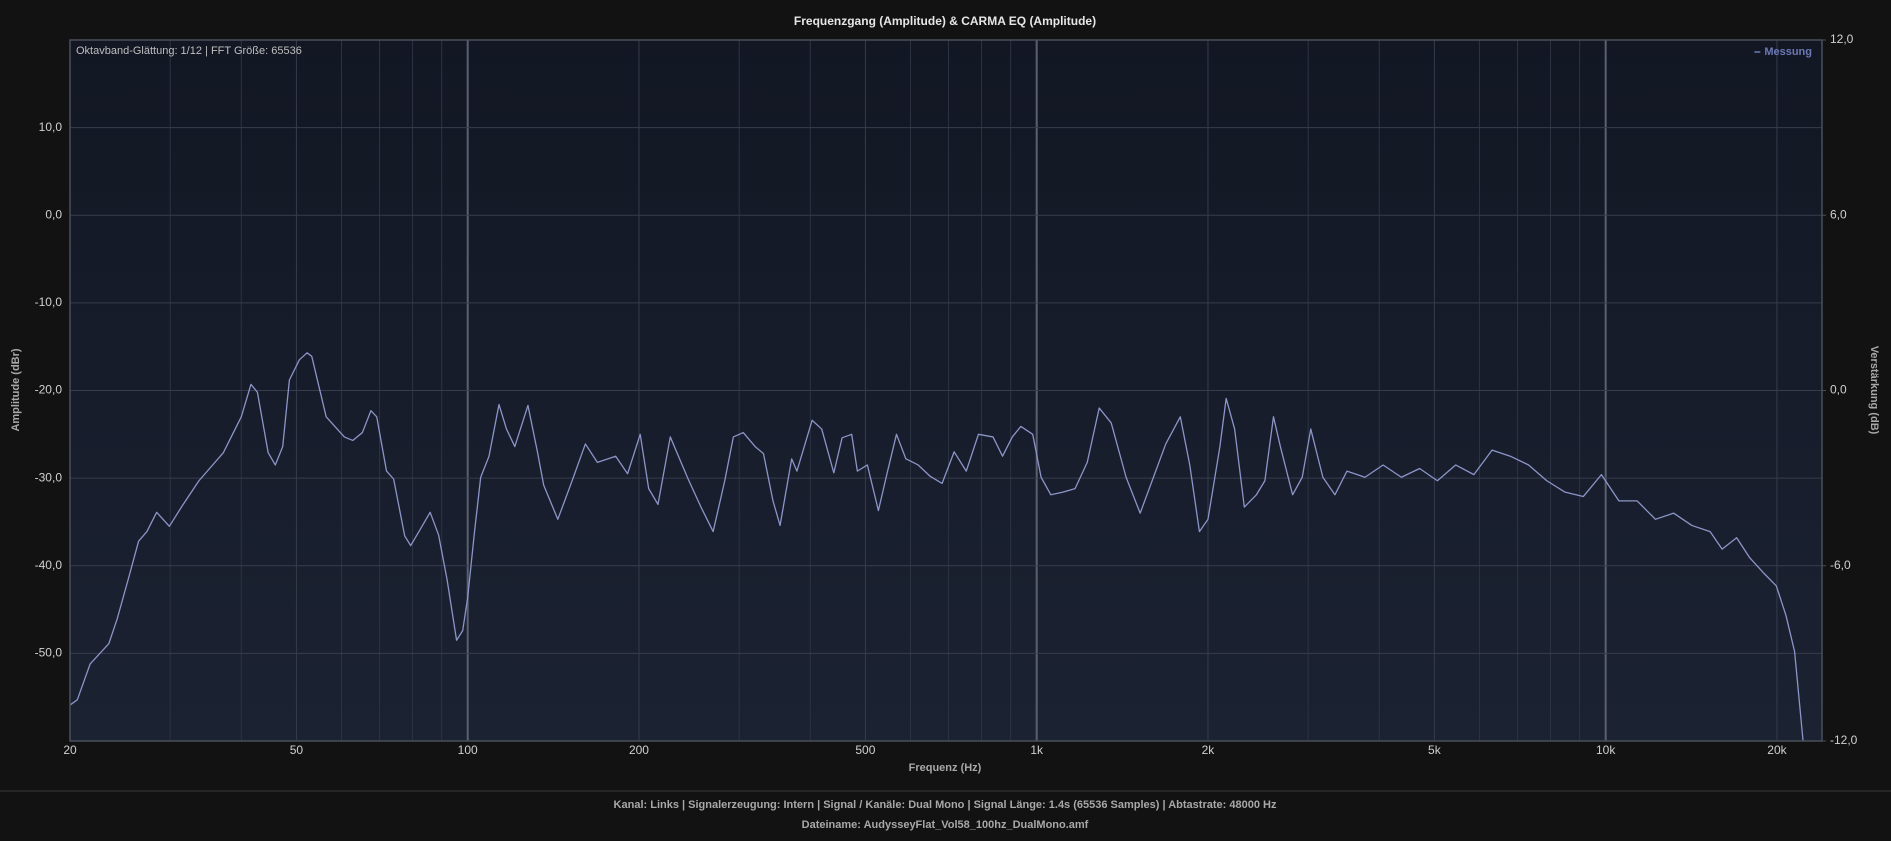 This screenshot has width=1891, height=841. I want to click on x-tick-label: 100, so click(468, 750).